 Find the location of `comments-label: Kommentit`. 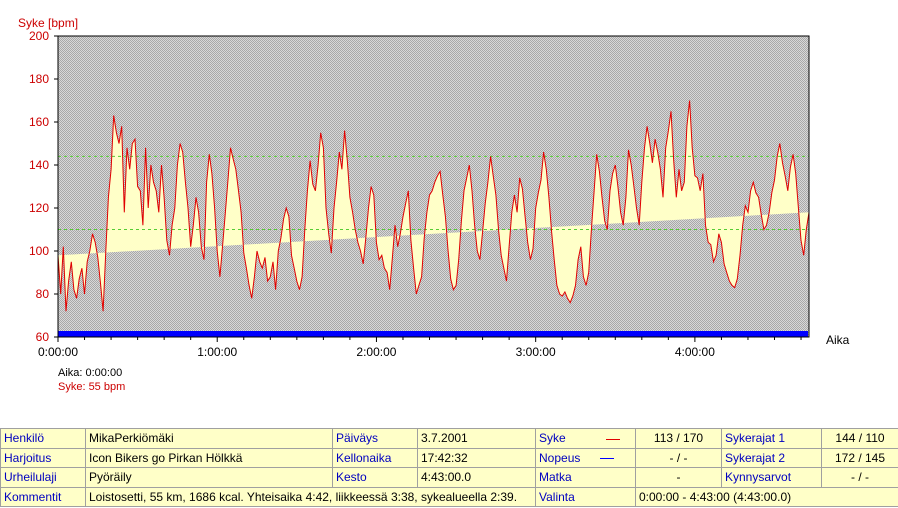

comments-label: Kommentit is located at coordinates (43, 496).